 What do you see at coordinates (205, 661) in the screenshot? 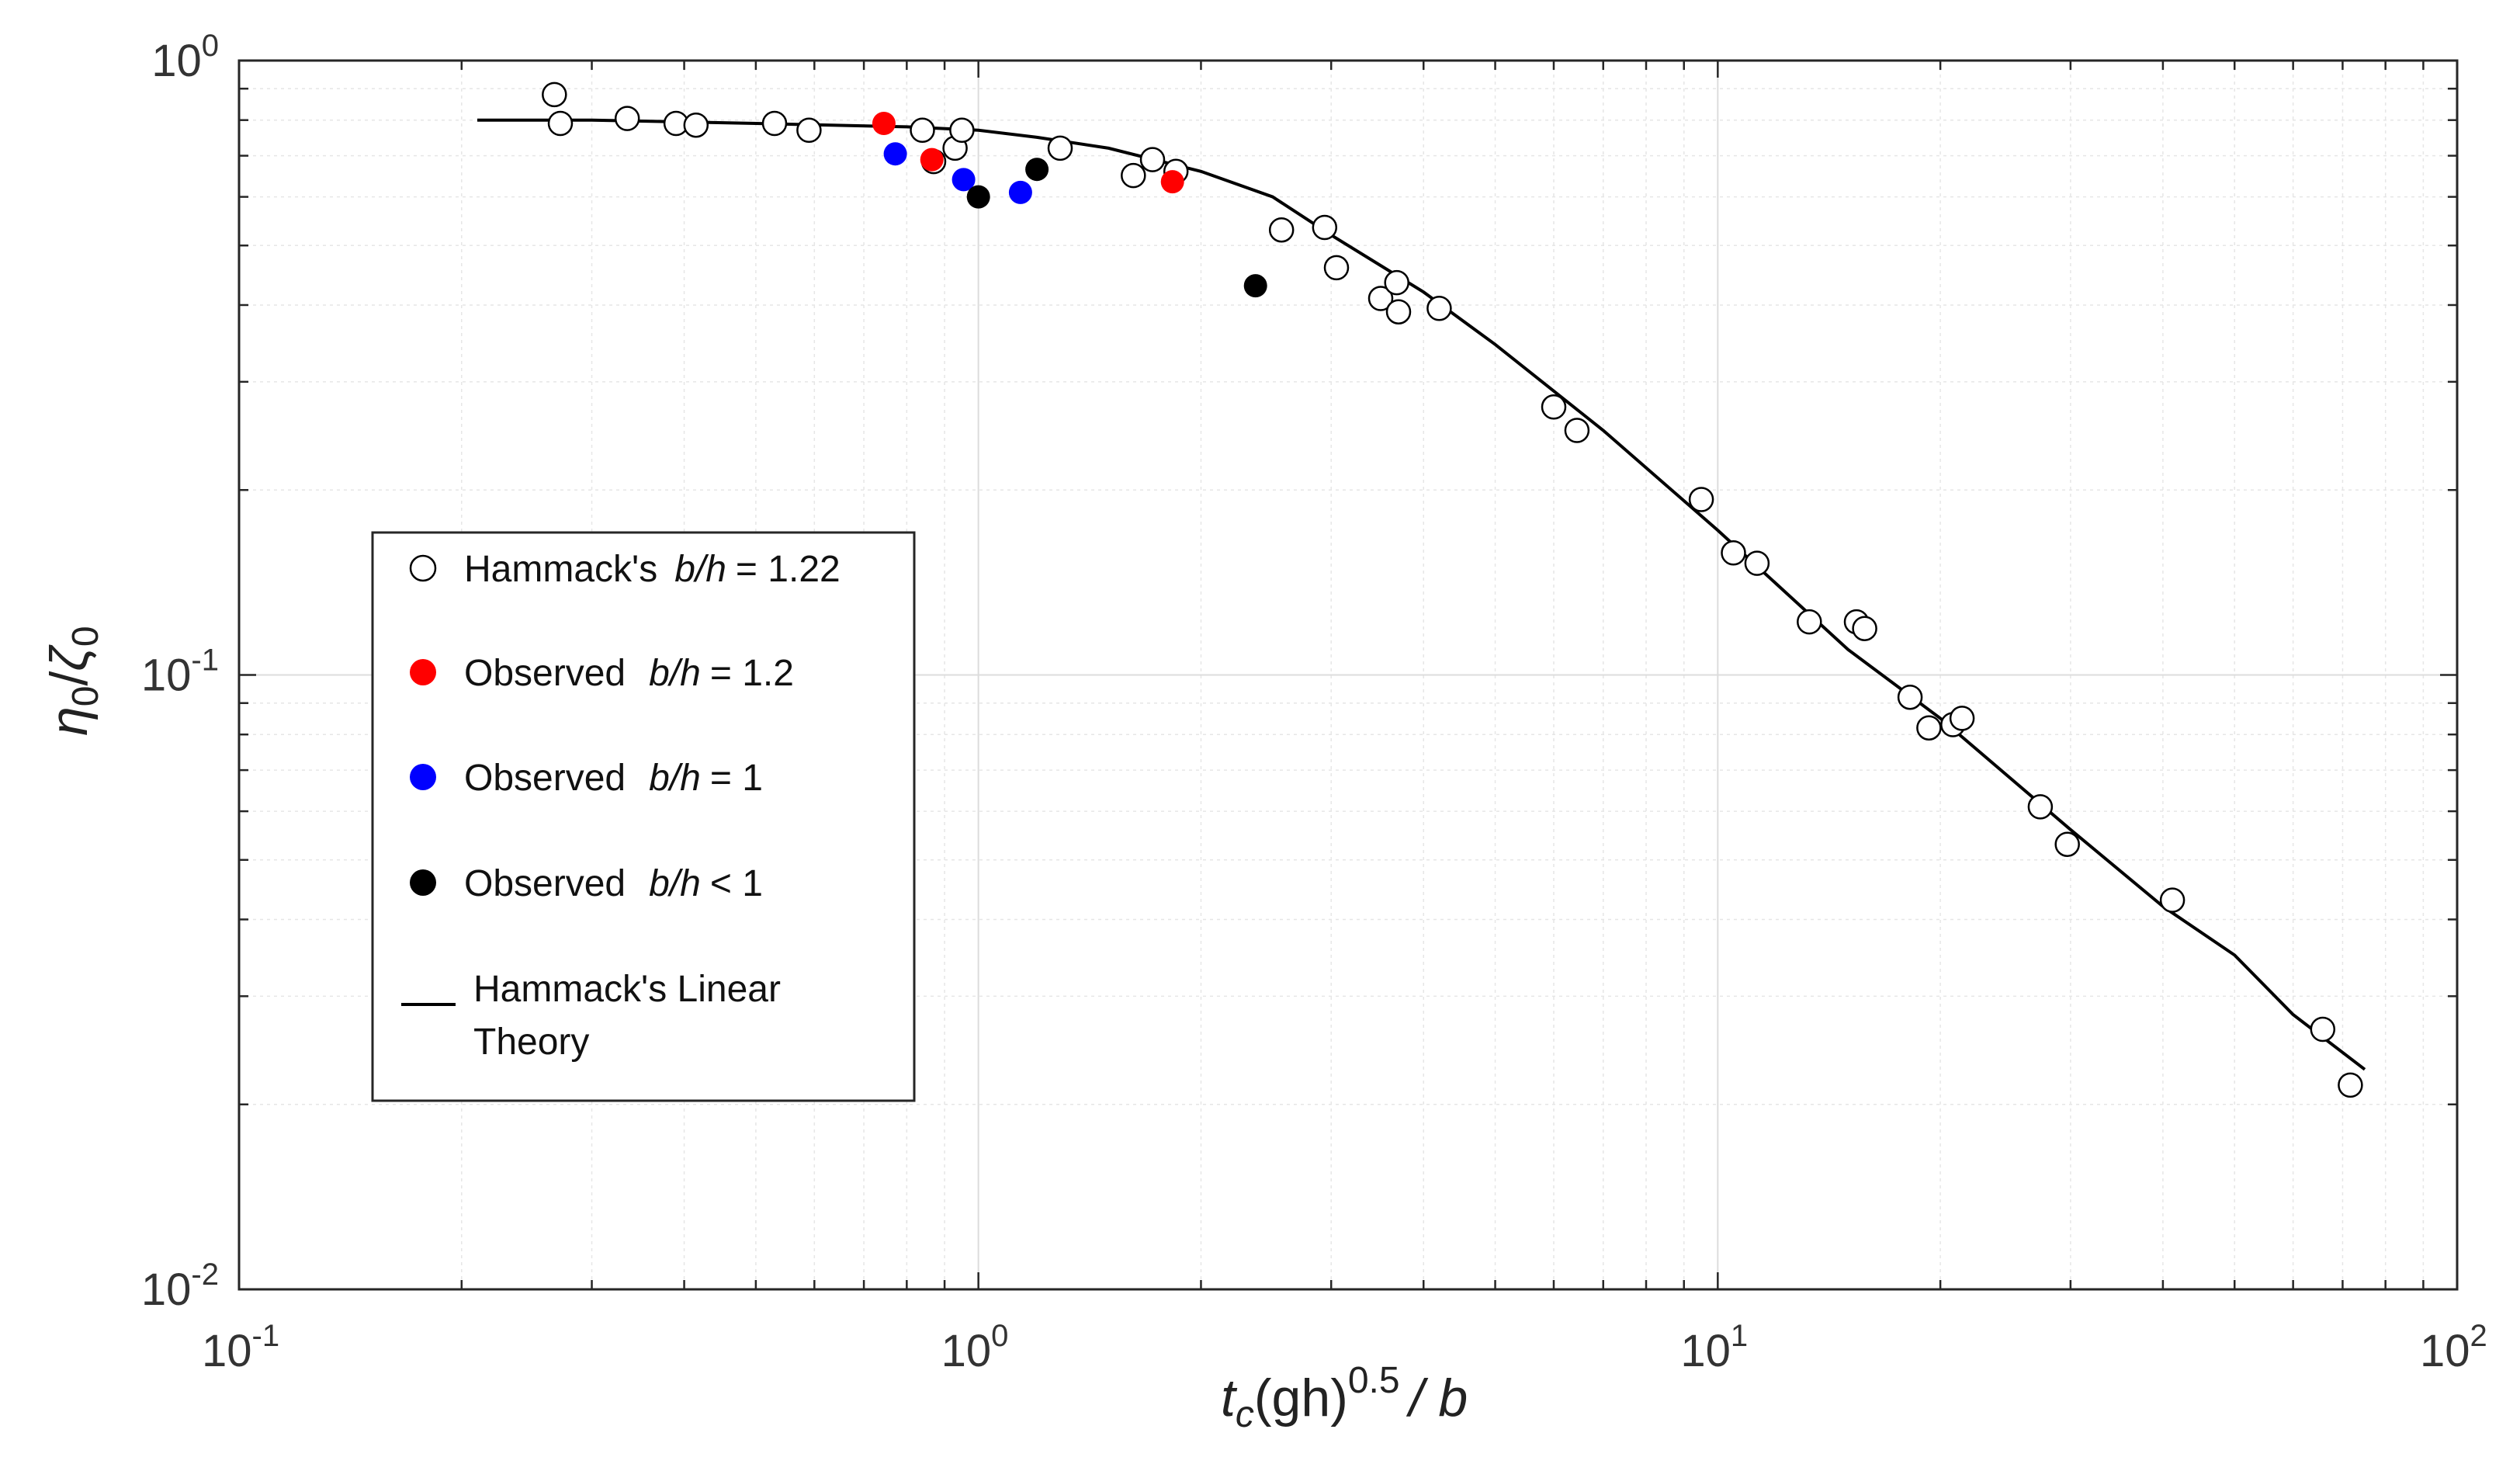
I see `y-tick-label-exp: -1` at bounding box center [205, 661].